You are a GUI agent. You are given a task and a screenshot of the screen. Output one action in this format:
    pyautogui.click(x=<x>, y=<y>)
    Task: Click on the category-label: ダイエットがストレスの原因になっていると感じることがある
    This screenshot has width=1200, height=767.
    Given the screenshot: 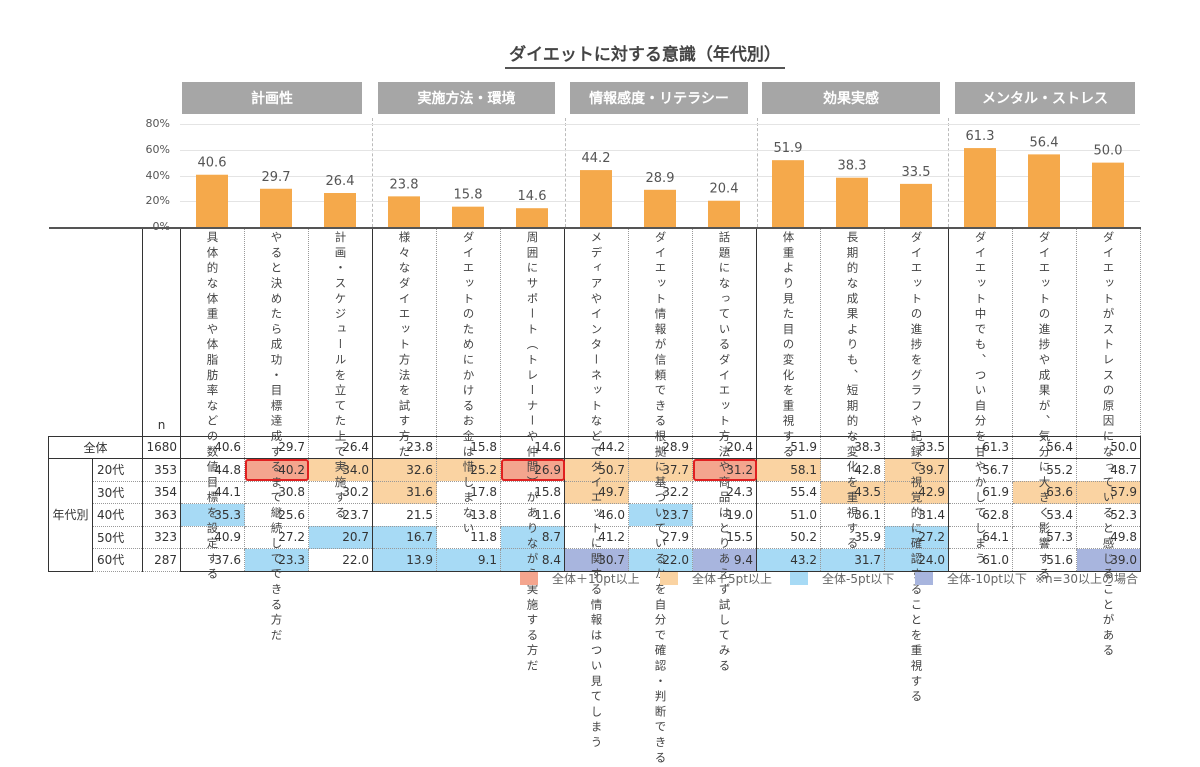 What is the action you would take?
    pyautogui.click(x=1108, y=445)
    